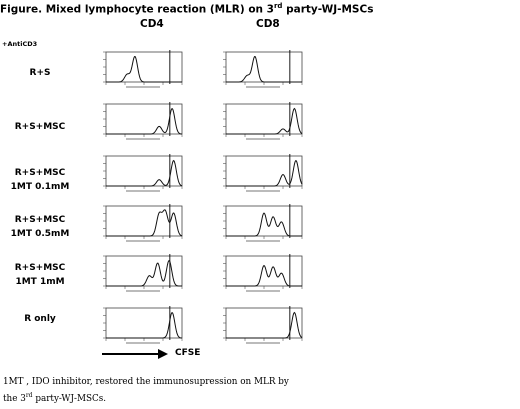  I want to click on histogram-cd4-row3, so click(143, 173).